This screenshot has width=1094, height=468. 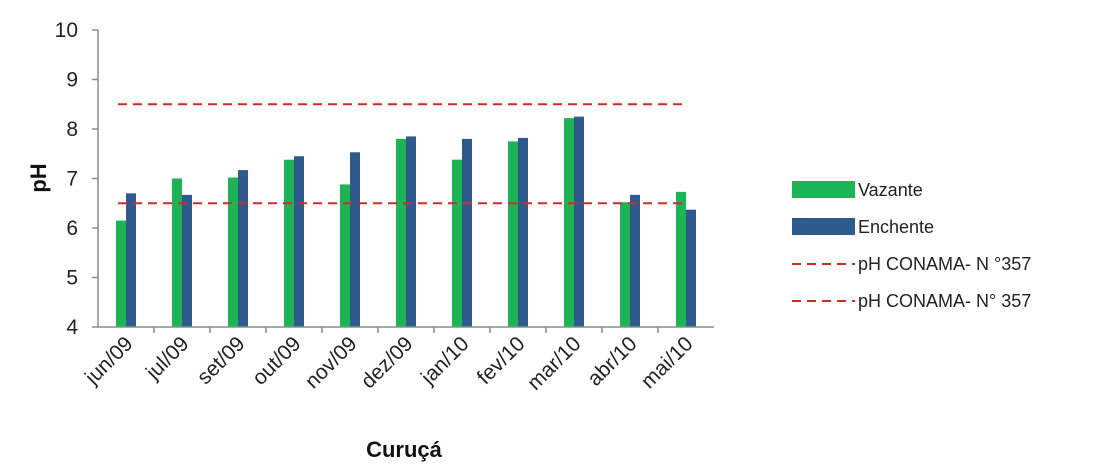 What do you see at coordinates (944, 264) in the screenshot?
I see `legend-label: pH CONAMA- N °357` at bounding box center [944, 264].